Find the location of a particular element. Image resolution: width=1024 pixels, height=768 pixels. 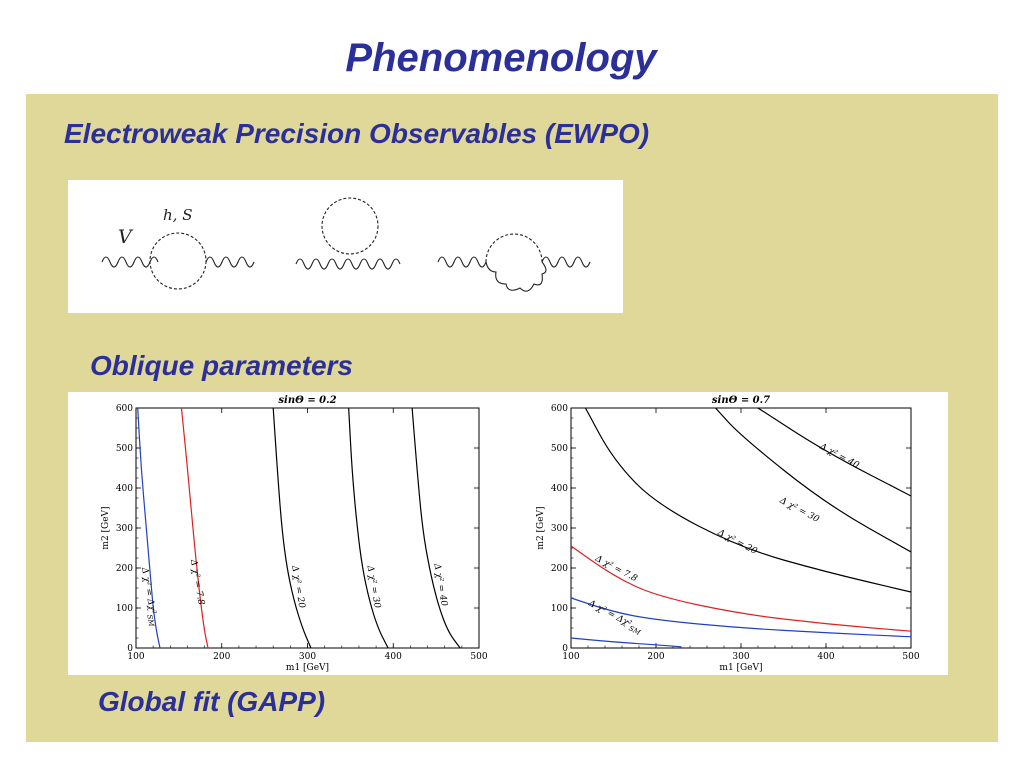

feynman-svg: V h, S is located at coordinates (346, 244).